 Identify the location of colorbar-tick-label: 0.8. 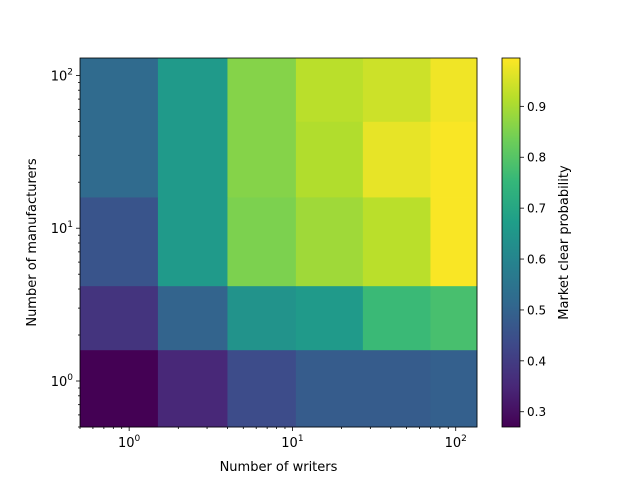
(536, 158).